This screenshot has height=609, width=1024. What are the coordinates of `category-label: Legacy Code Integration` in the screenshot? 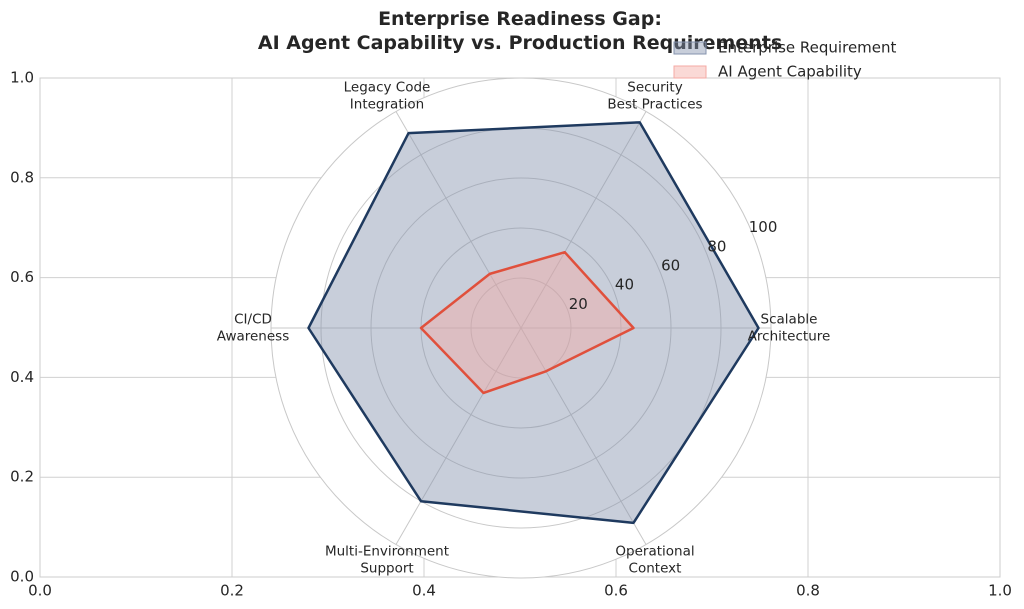 It's located at (387, 95).